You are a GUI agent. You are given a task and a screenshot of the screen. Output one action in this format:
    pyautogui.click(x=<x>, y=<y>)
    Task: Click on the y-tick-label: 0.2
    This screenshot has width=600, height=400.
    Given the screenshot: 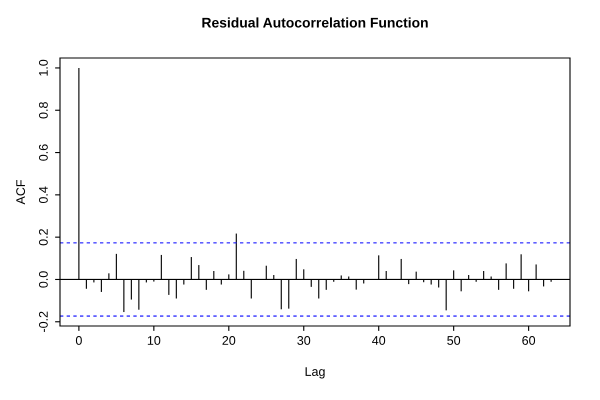 What is the action you would take?
    pyautogui.click(x=43, y=237)
    